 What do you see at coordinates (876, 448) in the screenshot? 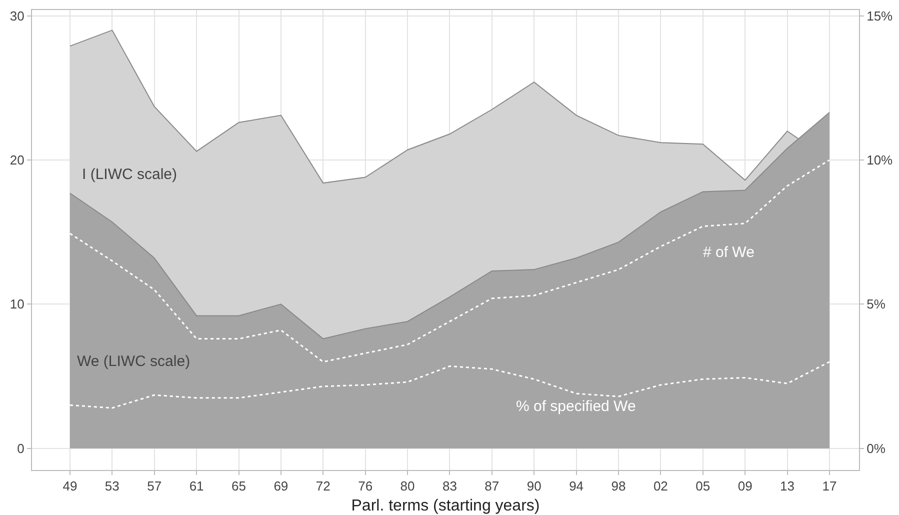
I see `y2-tick-label: 0%` at bounding box center [876, 448].